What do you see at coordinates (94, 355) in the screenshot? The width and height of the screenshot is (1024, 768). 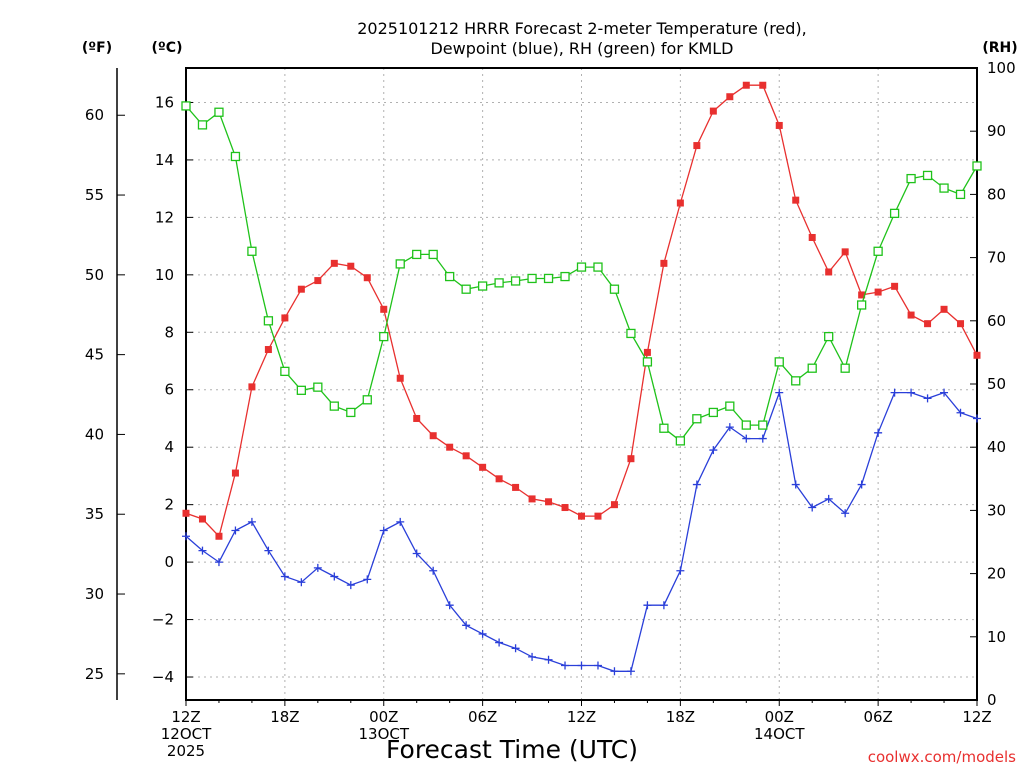 I see `fahrenheit-tick-label: 45` at bounding box center [94, 355].